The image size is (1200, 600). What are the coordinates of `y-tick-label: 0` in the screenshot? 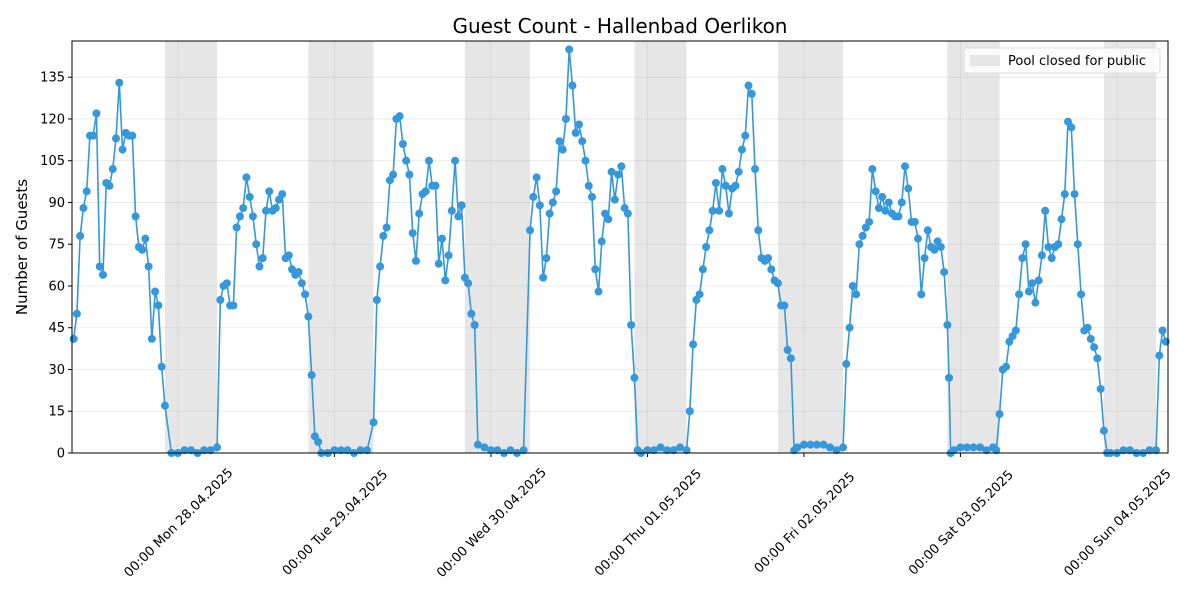 It's located at (61, 454).